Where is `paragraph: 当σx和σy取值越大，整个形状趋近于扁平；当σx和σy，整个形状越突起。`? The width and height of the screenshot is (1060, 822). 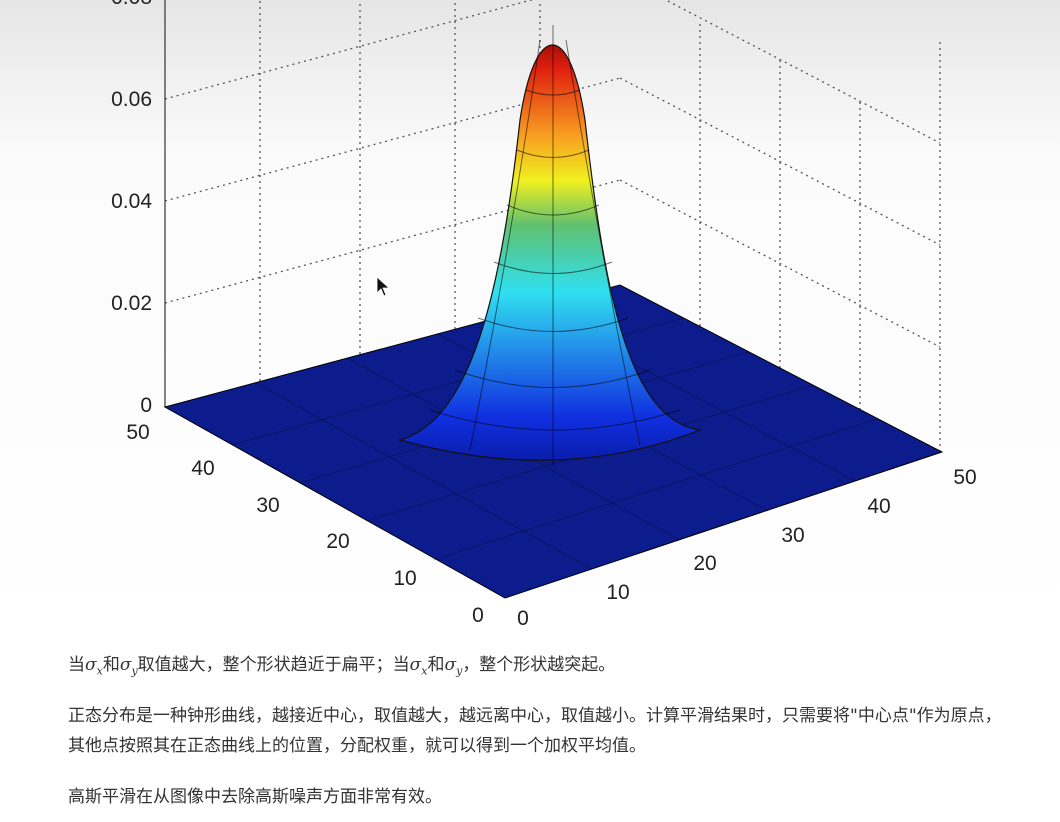 paragraph: 当σx和σy取值越大，整个形状趋近于扁平；当σx和σy，整个形状越突起。 is located at coordinates (538, 668).